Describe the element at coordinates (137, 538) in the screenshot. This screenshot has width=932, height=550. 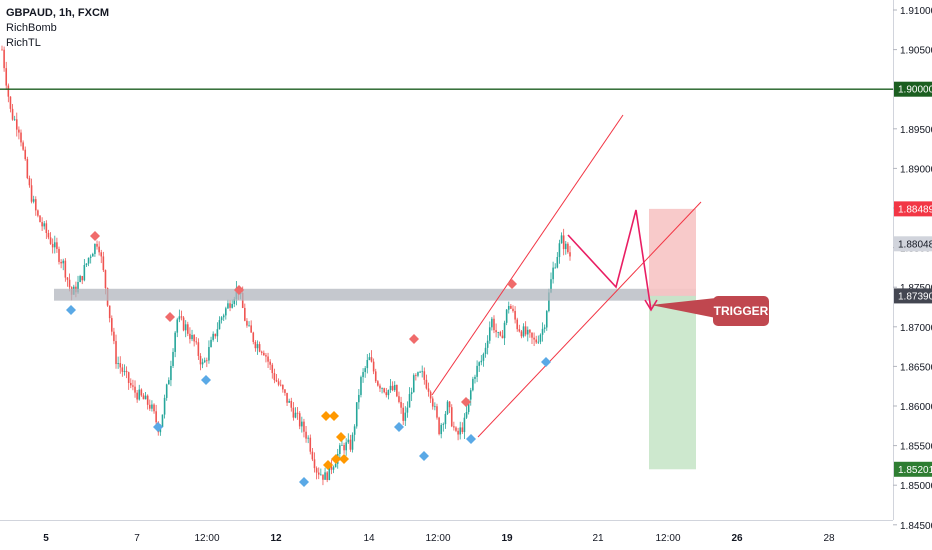
I see `x-tick-label: 7` at that location.